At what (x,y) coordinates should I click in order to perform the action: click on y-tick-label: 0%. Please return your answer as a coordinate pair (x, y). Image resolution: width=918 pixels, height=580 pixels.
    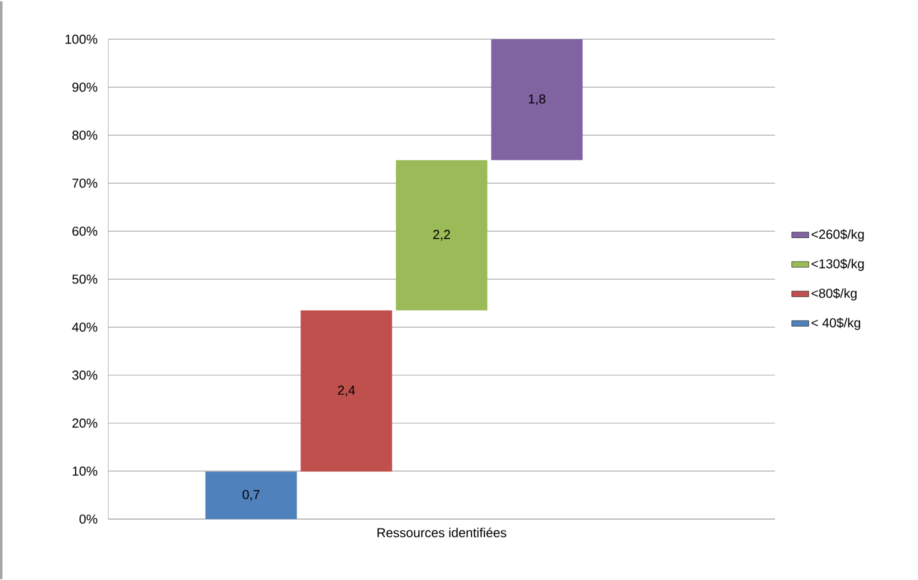
    Looking at the image, I should click on (89, 519).